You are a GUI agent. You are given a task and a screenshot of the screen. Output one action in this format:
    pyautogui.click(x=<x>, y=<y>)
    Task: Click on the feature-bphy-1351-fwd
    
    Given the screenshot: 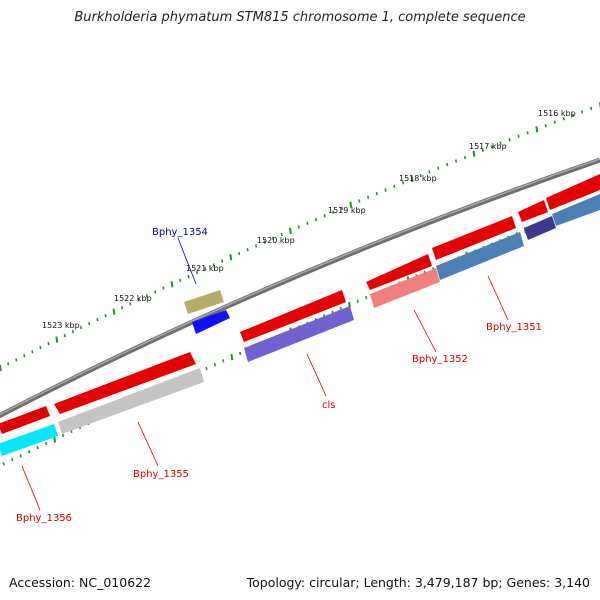 What is the action you would take?
    pyautogui.click(x=474, y=238)
    